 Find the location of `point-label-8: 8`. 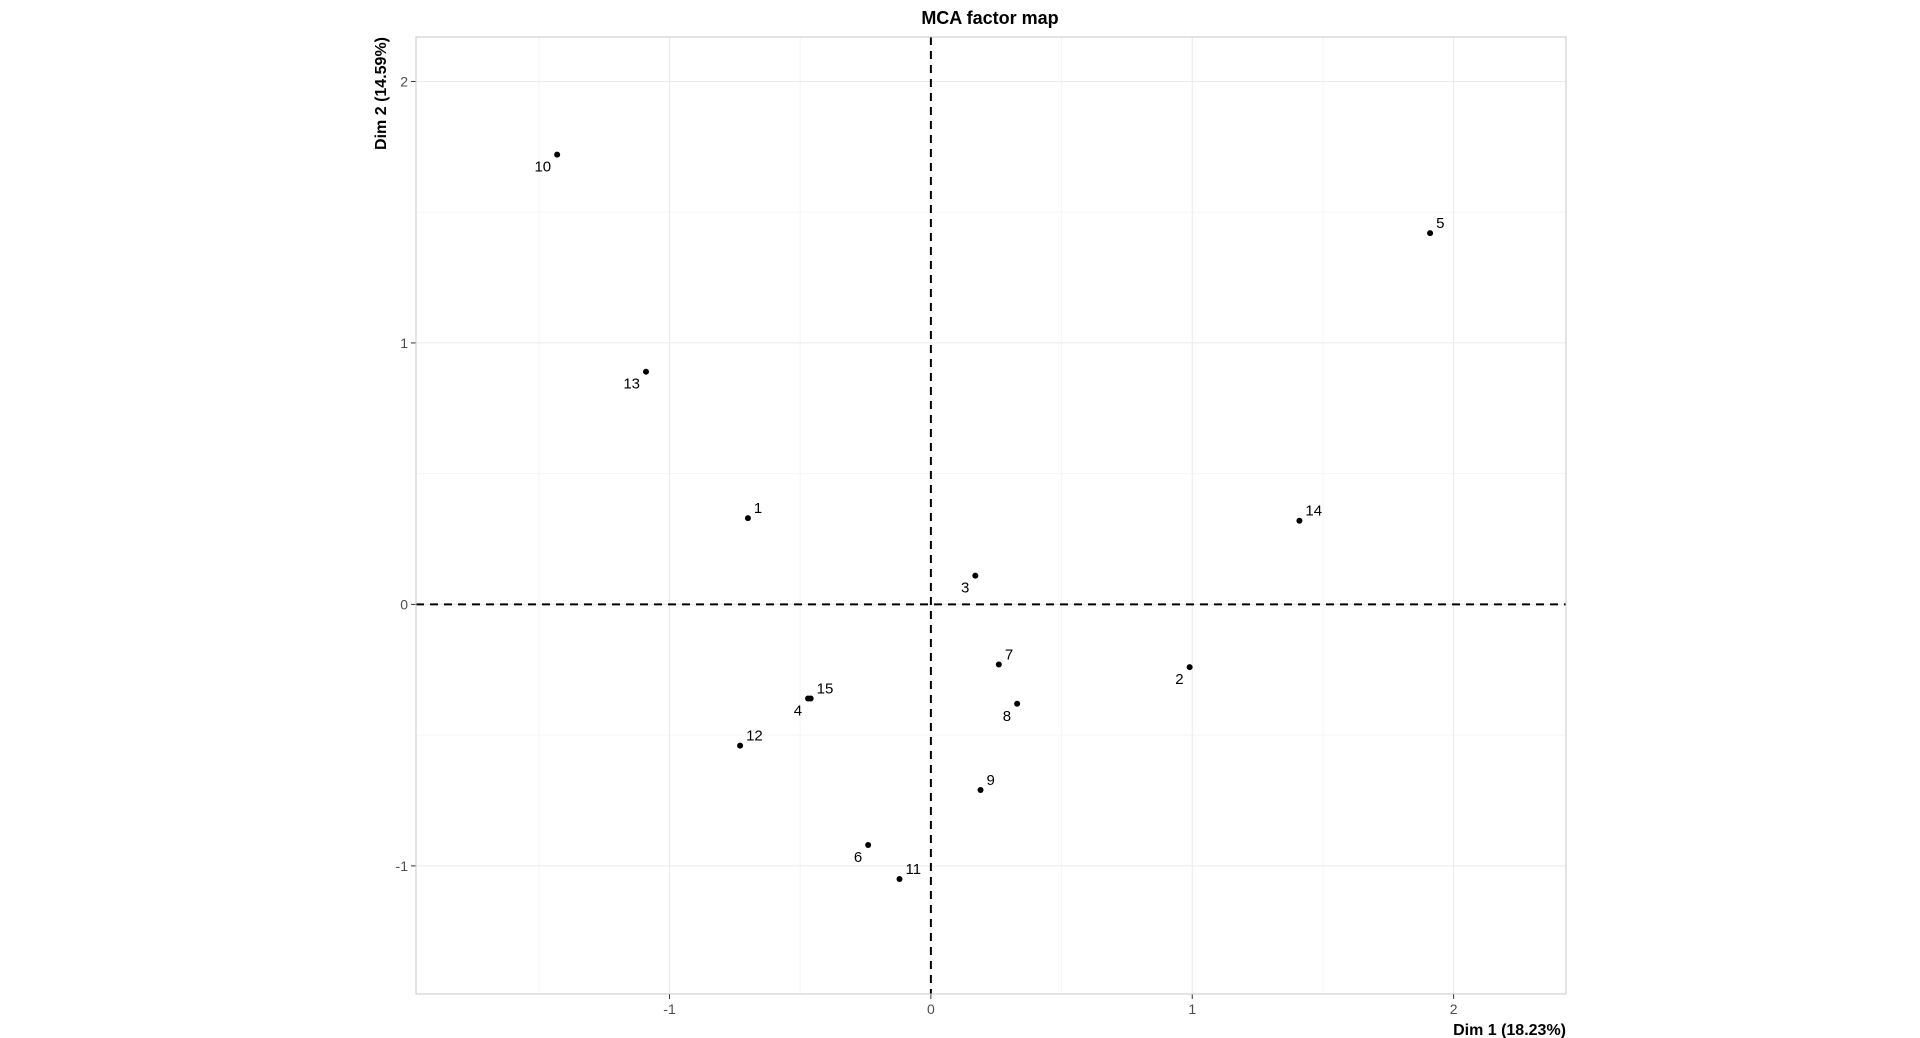

point-label-8: 8 is located at coordinates (1007, 716).